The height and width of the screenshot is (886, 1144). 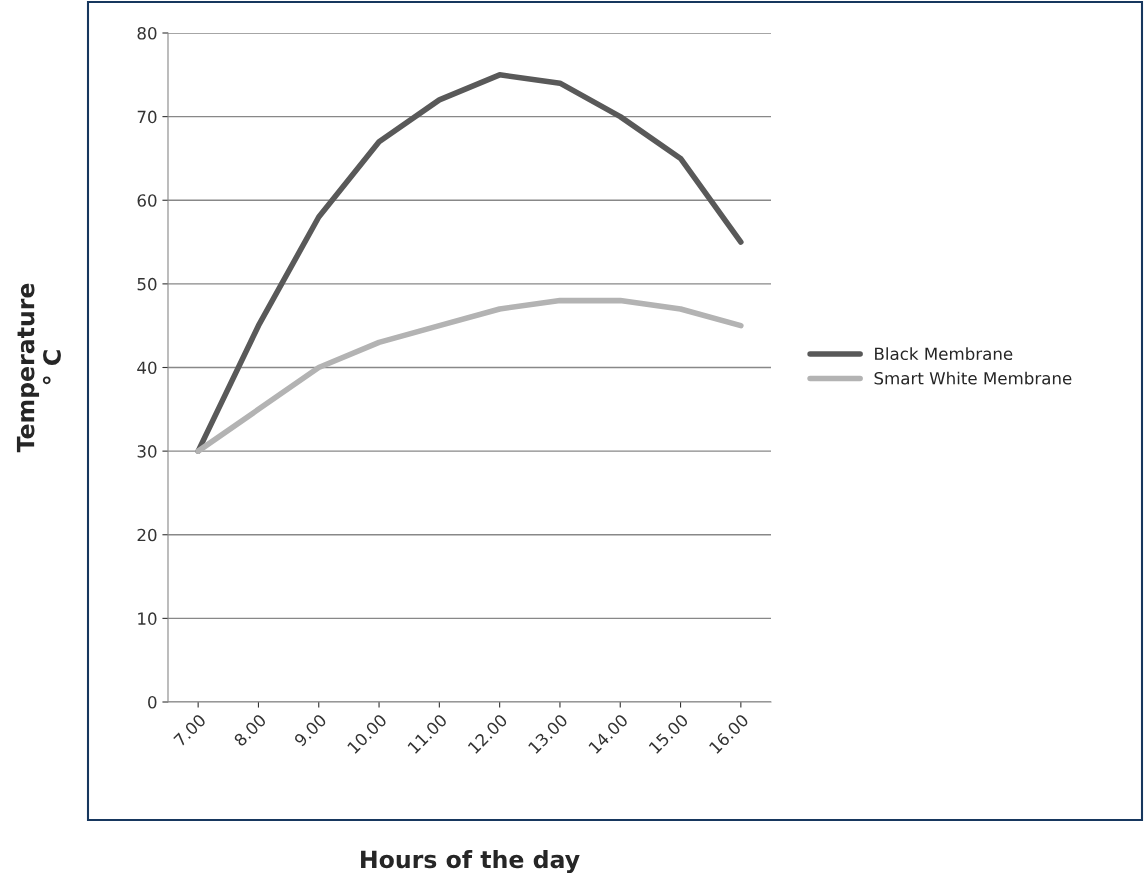 I want to click on y-tick-label: 40, so click(x=147, y=368).